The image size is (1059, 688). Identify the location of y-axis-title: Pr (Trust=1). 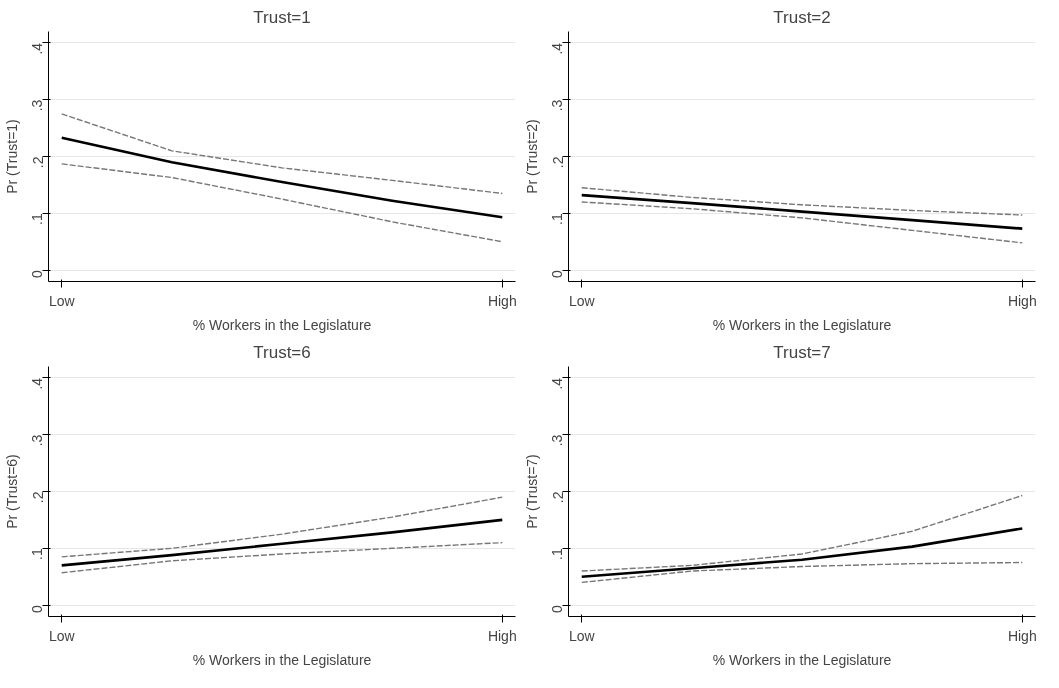
(11, 156).